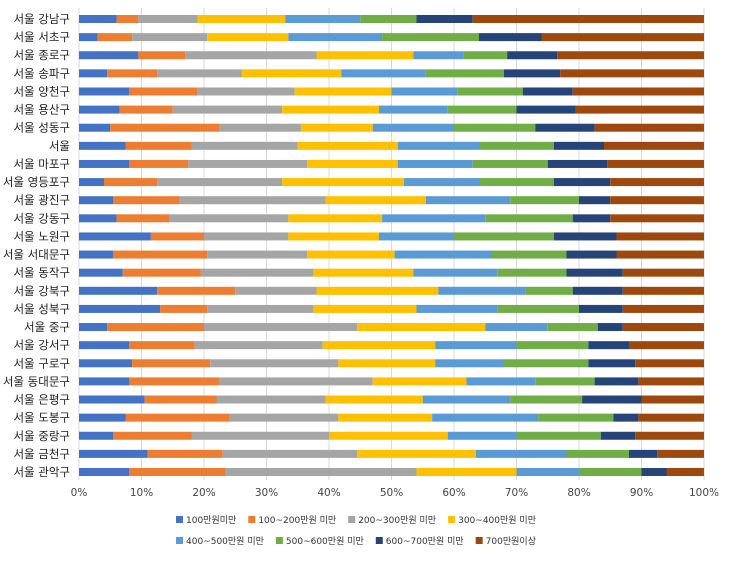 The image size is (730, 561). What do you see at coordinates (203, 493) in the screenshot?
I see `x-tick-label: 20%` at bounding box center [203, 493].